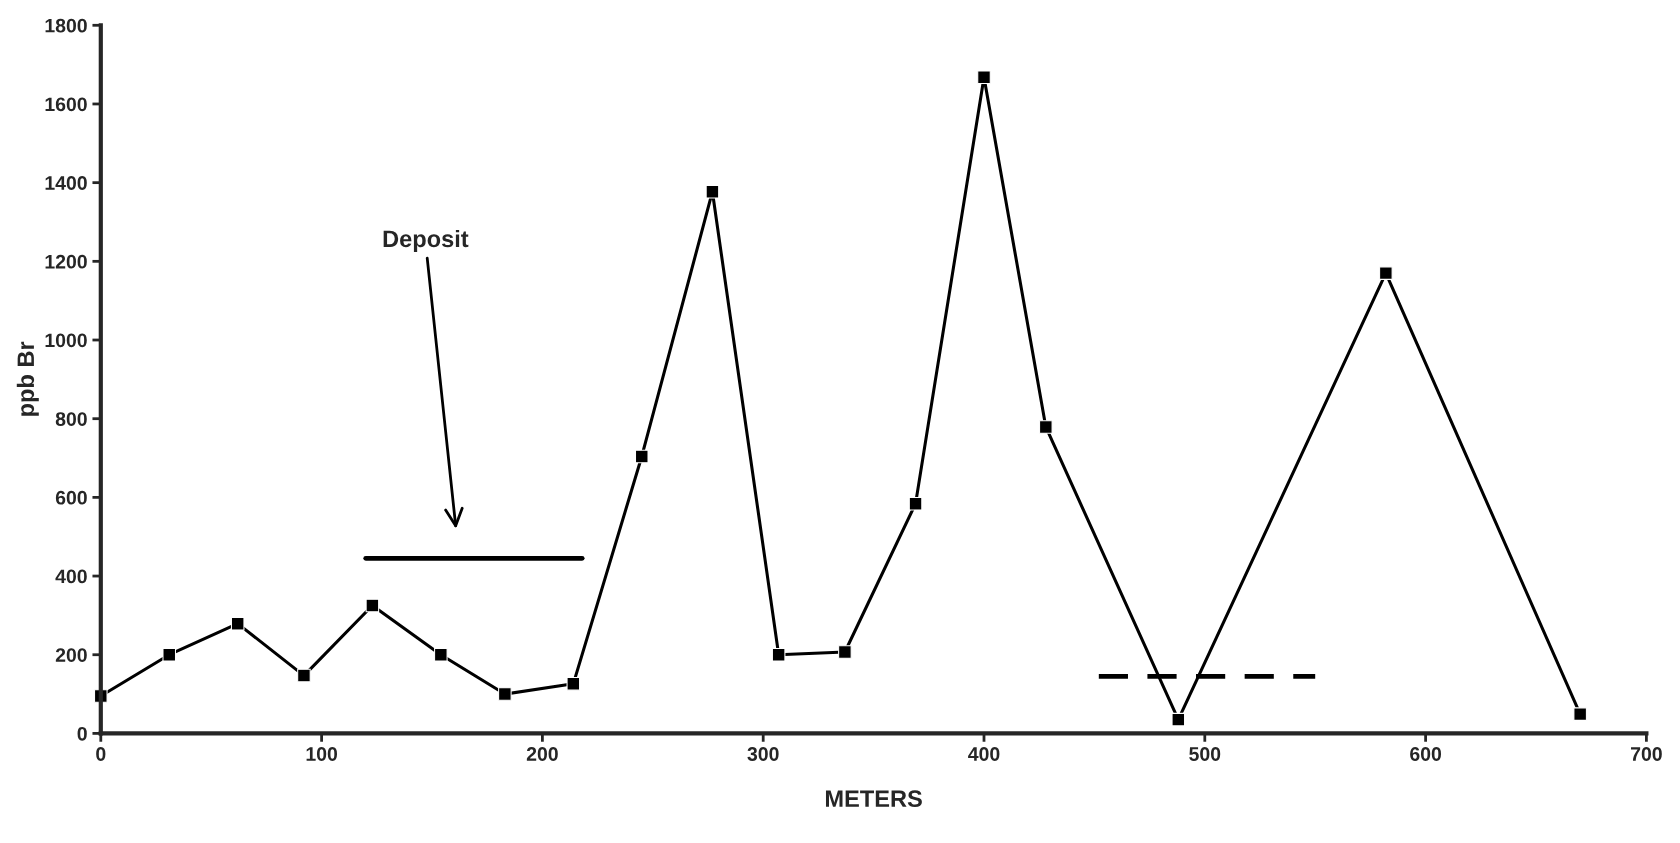 The width and height of the screenshot is (1680, 843). I want to click on y-tick-label: 1600, so click(66, 104).